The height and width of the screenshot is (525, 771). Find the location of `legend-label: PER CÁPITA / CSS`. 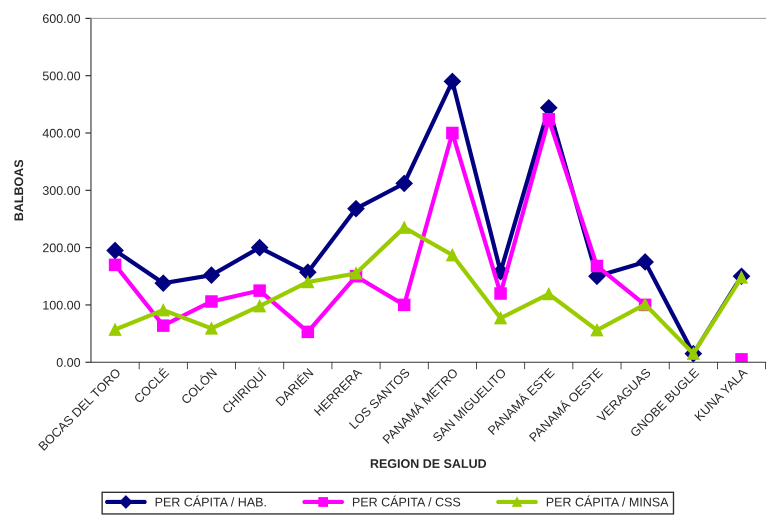

legend-label: PER CÁPITA / CSS is located at coordinates (406, 501).